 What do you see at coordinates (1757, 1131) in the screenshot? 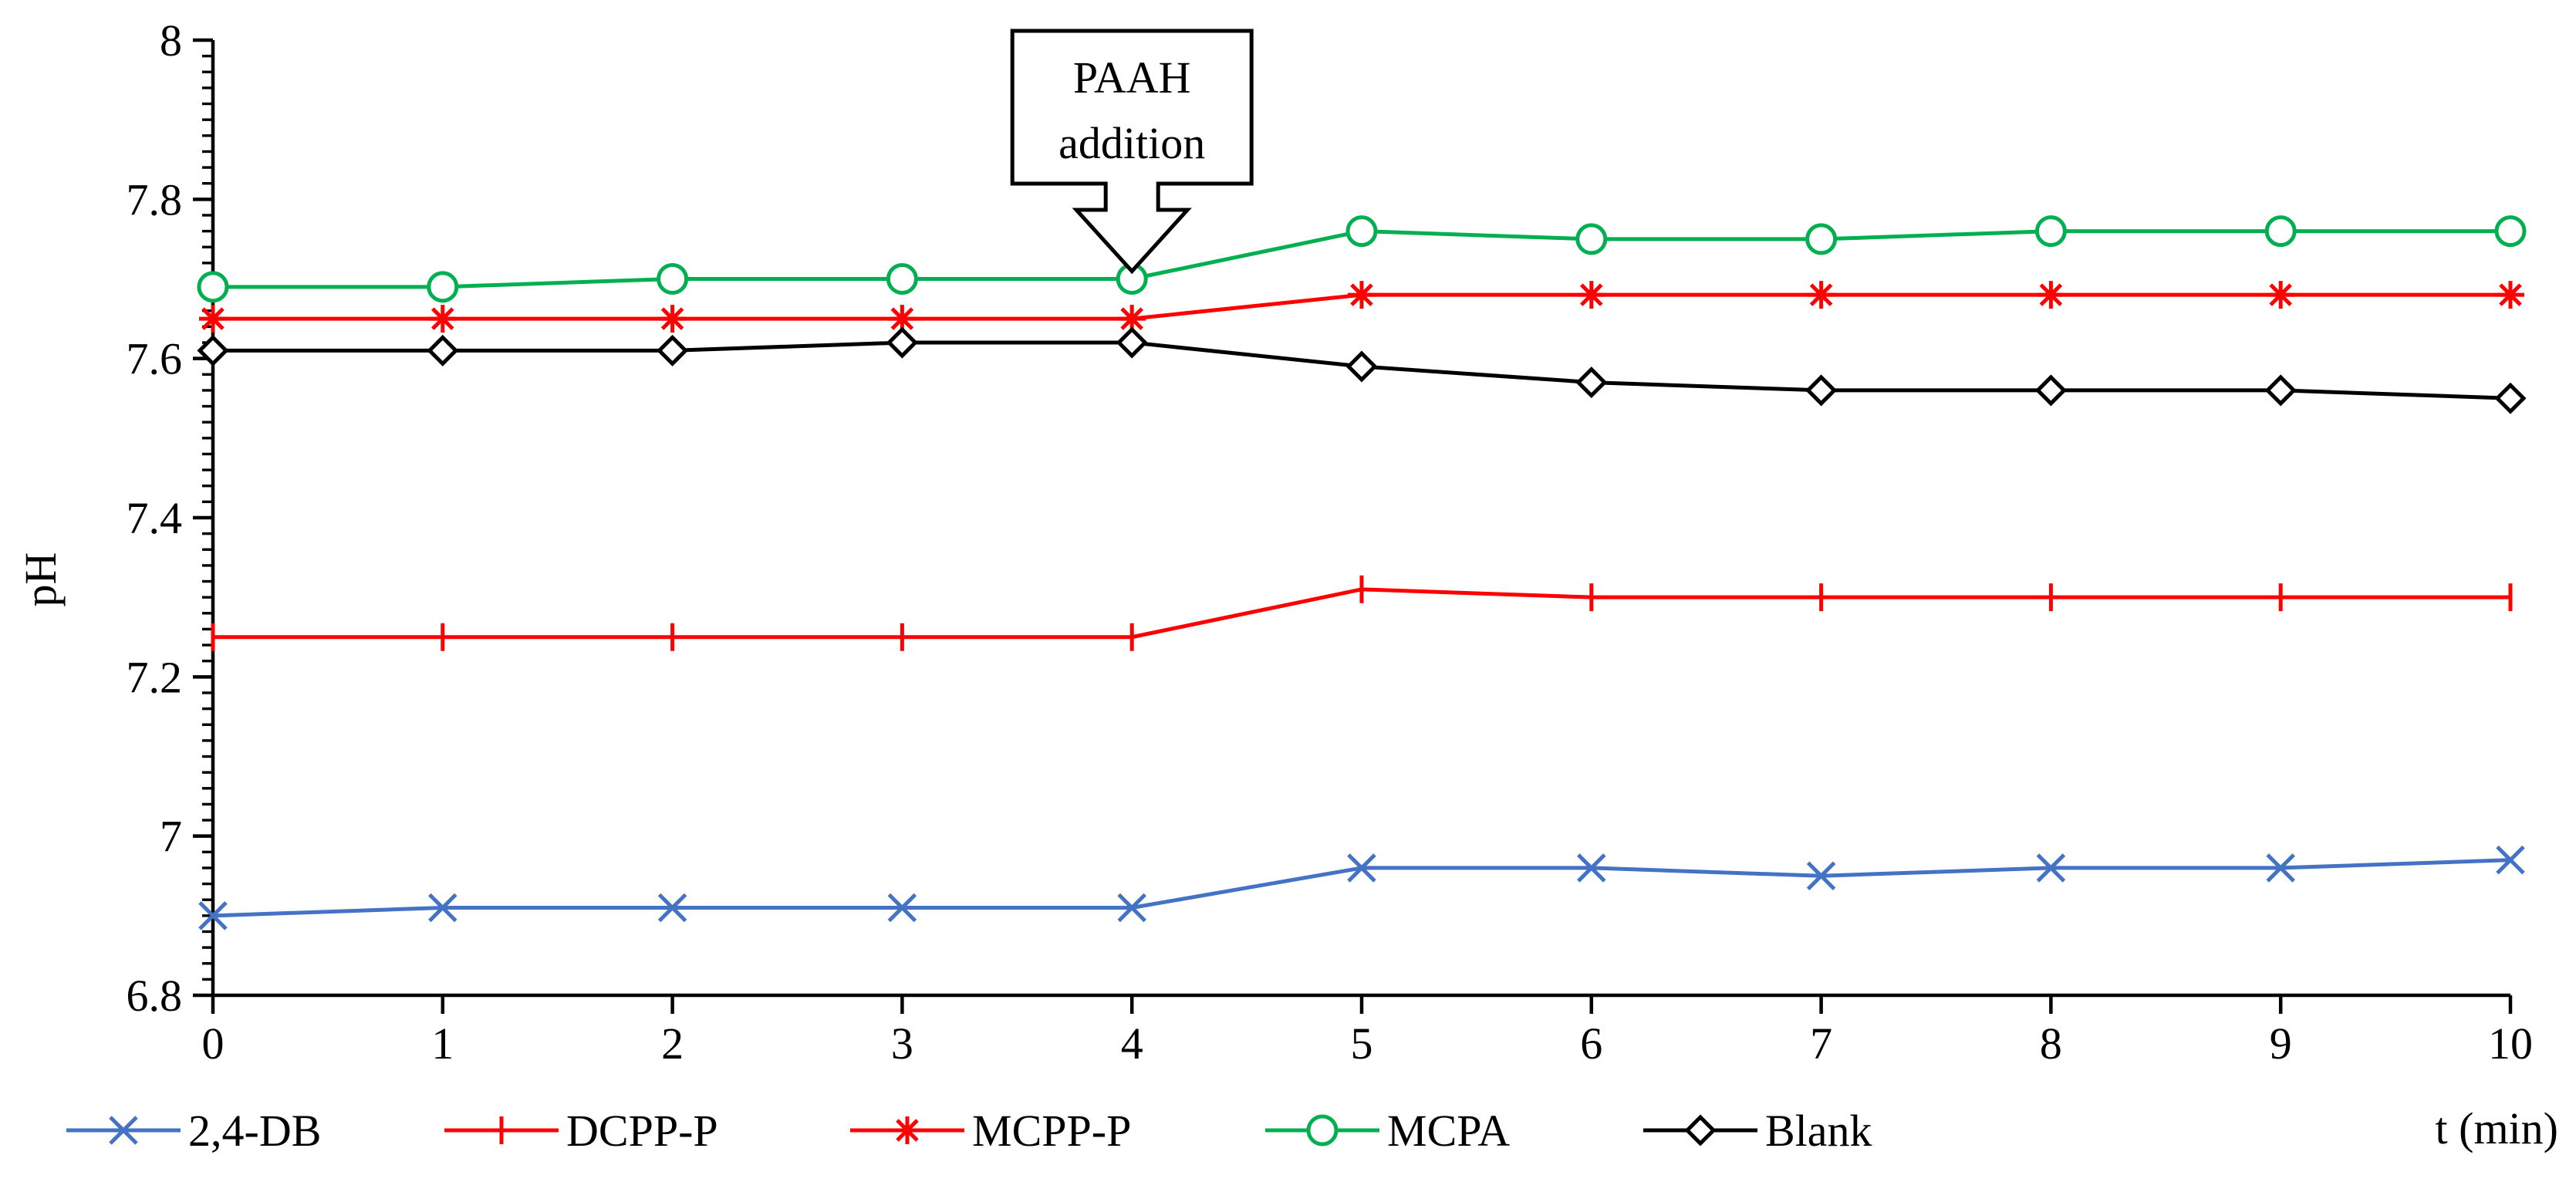
I see `legend-item-blank: Blank` at bounding box center [1757, 1131].